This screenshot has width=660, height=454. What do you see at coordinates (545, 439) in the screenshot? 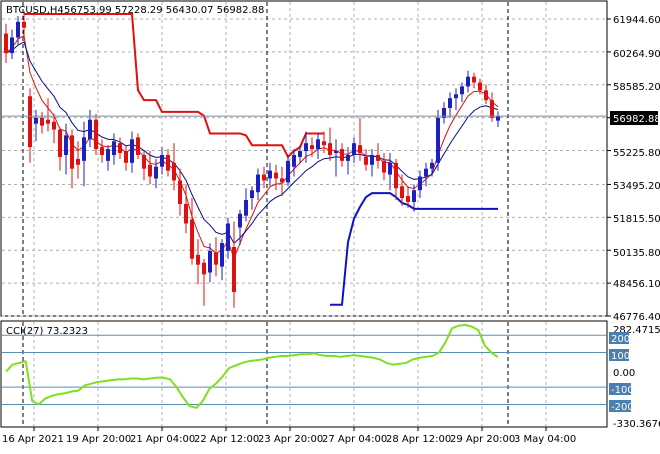
I see `time-tick: 3 May 04:00` at bounding box center [545, 439].